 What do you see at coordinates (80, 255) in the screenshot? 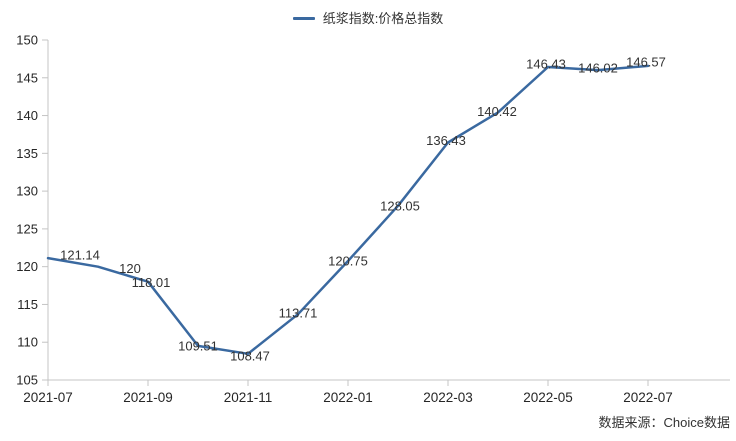
I see `point-value-label: 121.14` at bounding box center [80, 255].